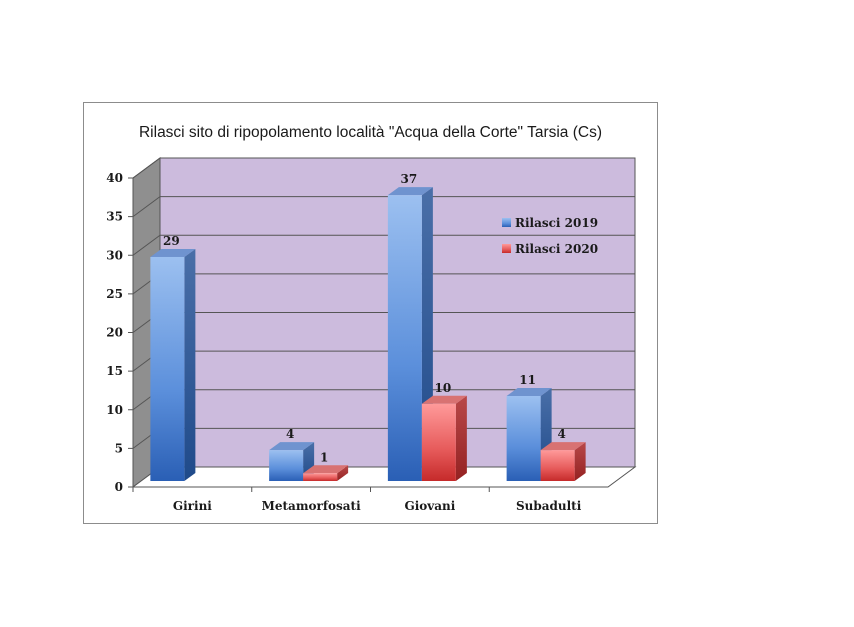 The image size is (854, 627). What do you see at coordinates (114, 255) in the screenshot?
I see `y-tick-label: 30` at bounding box center [114, 255].